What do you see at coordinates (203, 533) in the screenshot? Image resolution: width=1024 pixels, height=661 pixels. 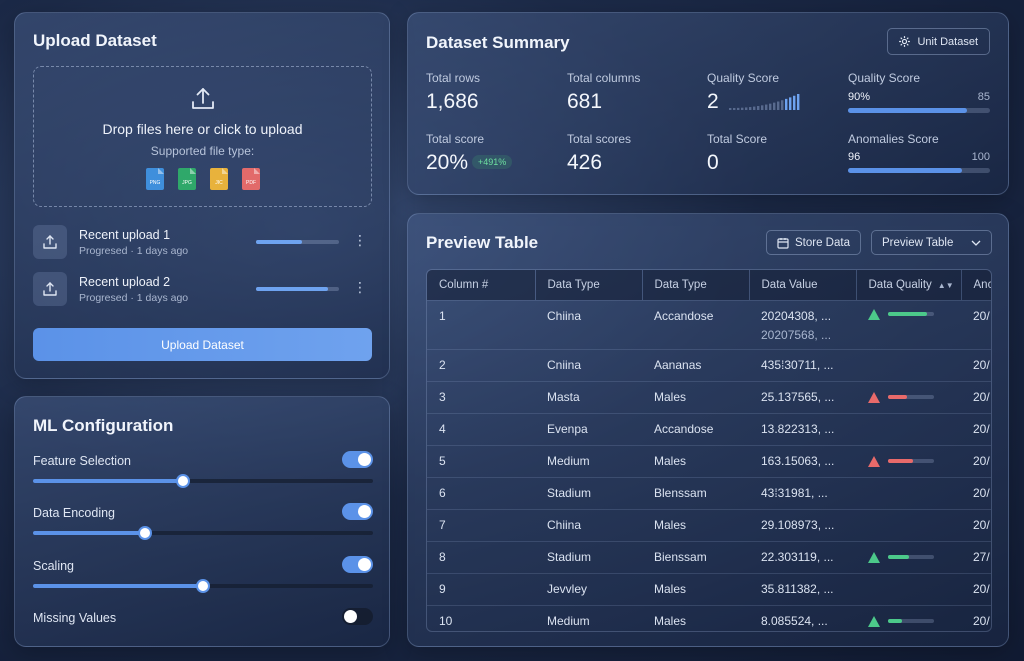 I see `data-encoding-slider` at bounding box center [203, 533].